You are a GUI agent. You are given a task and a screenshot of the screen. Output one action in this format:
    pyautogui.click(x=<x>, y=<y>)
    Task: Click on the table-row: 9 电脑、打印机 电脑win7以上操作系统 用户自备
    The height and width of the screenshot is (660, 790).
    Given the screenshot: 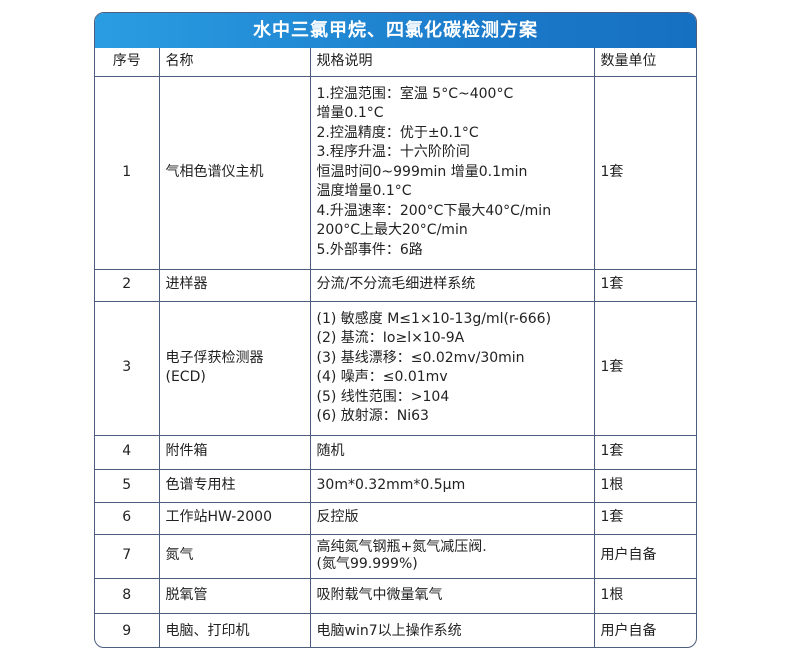 What is the action you would take?
    pyautogui.click(x=395, y=629)
    